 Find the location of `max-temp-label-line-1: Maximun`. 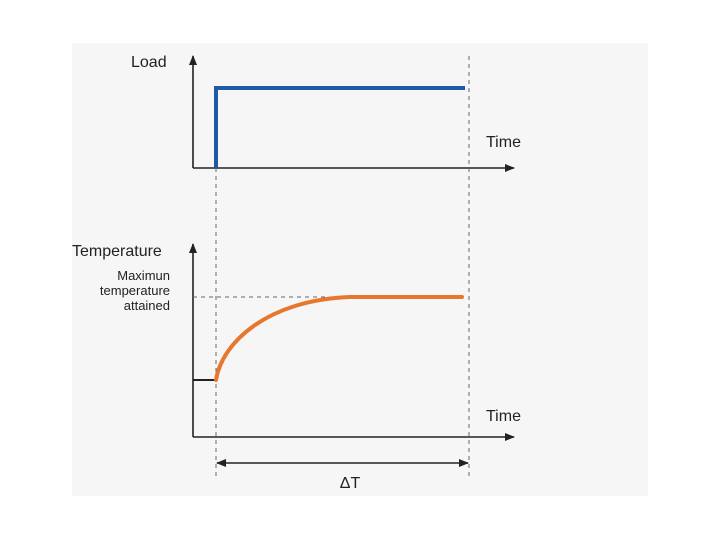

max-temp-label-line-1: Maximun is located at coordinates (143, 275).